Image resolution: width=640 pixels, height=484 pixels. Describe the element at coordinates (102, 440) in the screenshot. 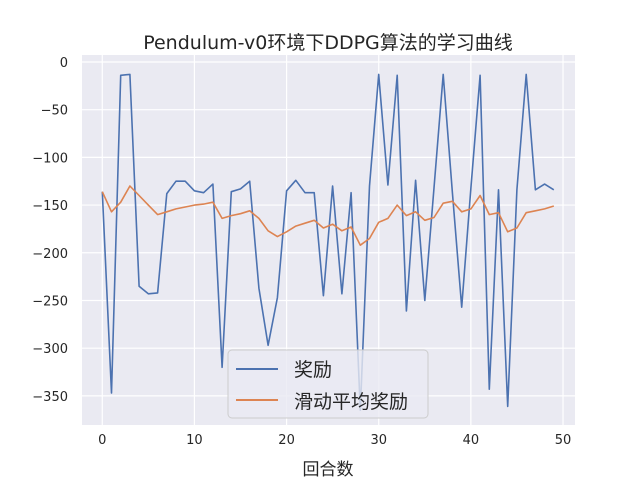

I see `x-tick-label: 0` at that location.